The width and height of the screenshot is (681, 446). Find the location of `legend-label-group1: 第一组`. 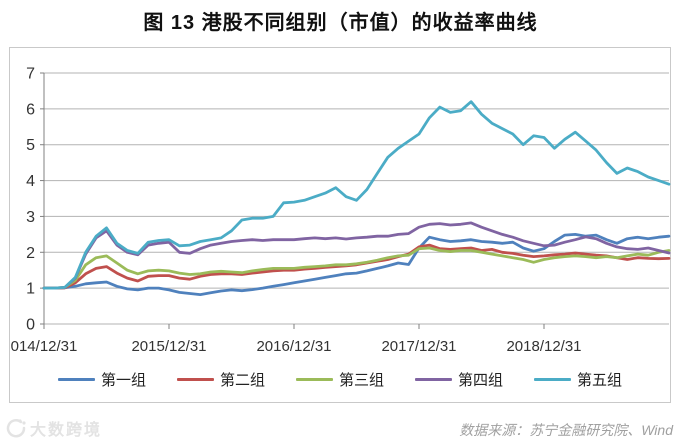

legend-label-group1: 第一组 is located at coordinates (123, 380).